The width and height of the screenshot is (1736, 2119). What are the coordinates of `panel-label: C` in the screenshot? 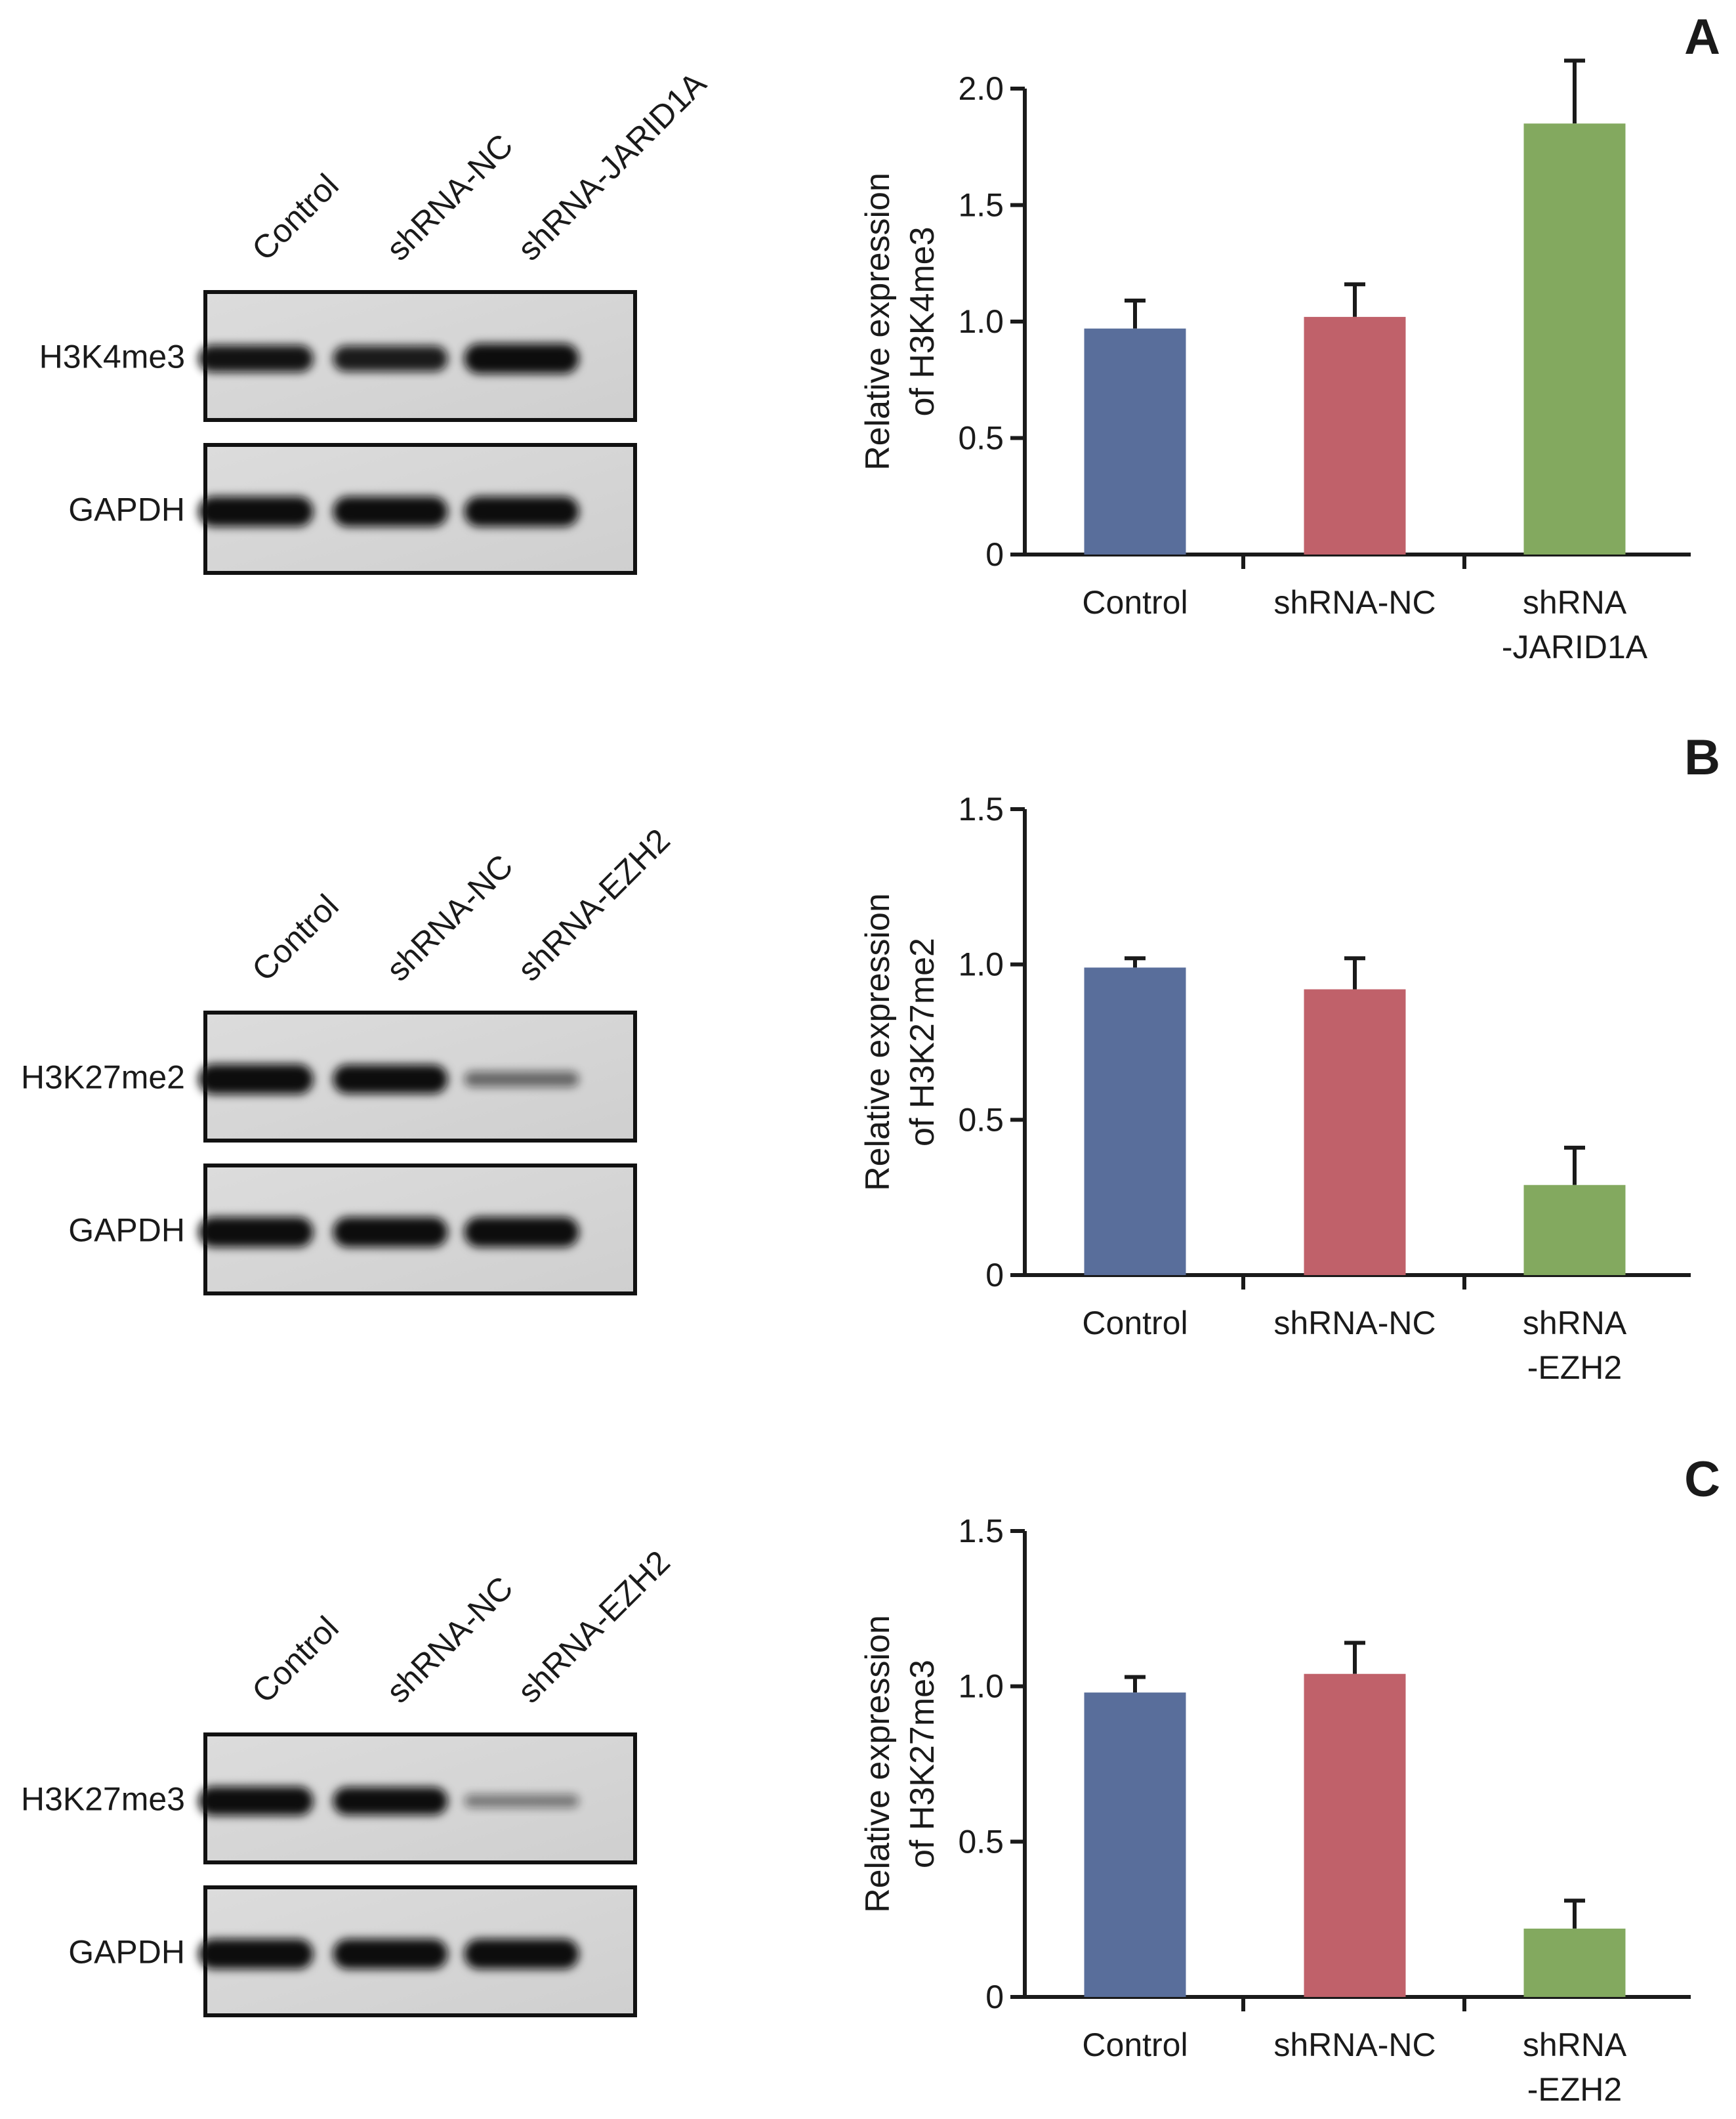 It's located at (1702, 1479).